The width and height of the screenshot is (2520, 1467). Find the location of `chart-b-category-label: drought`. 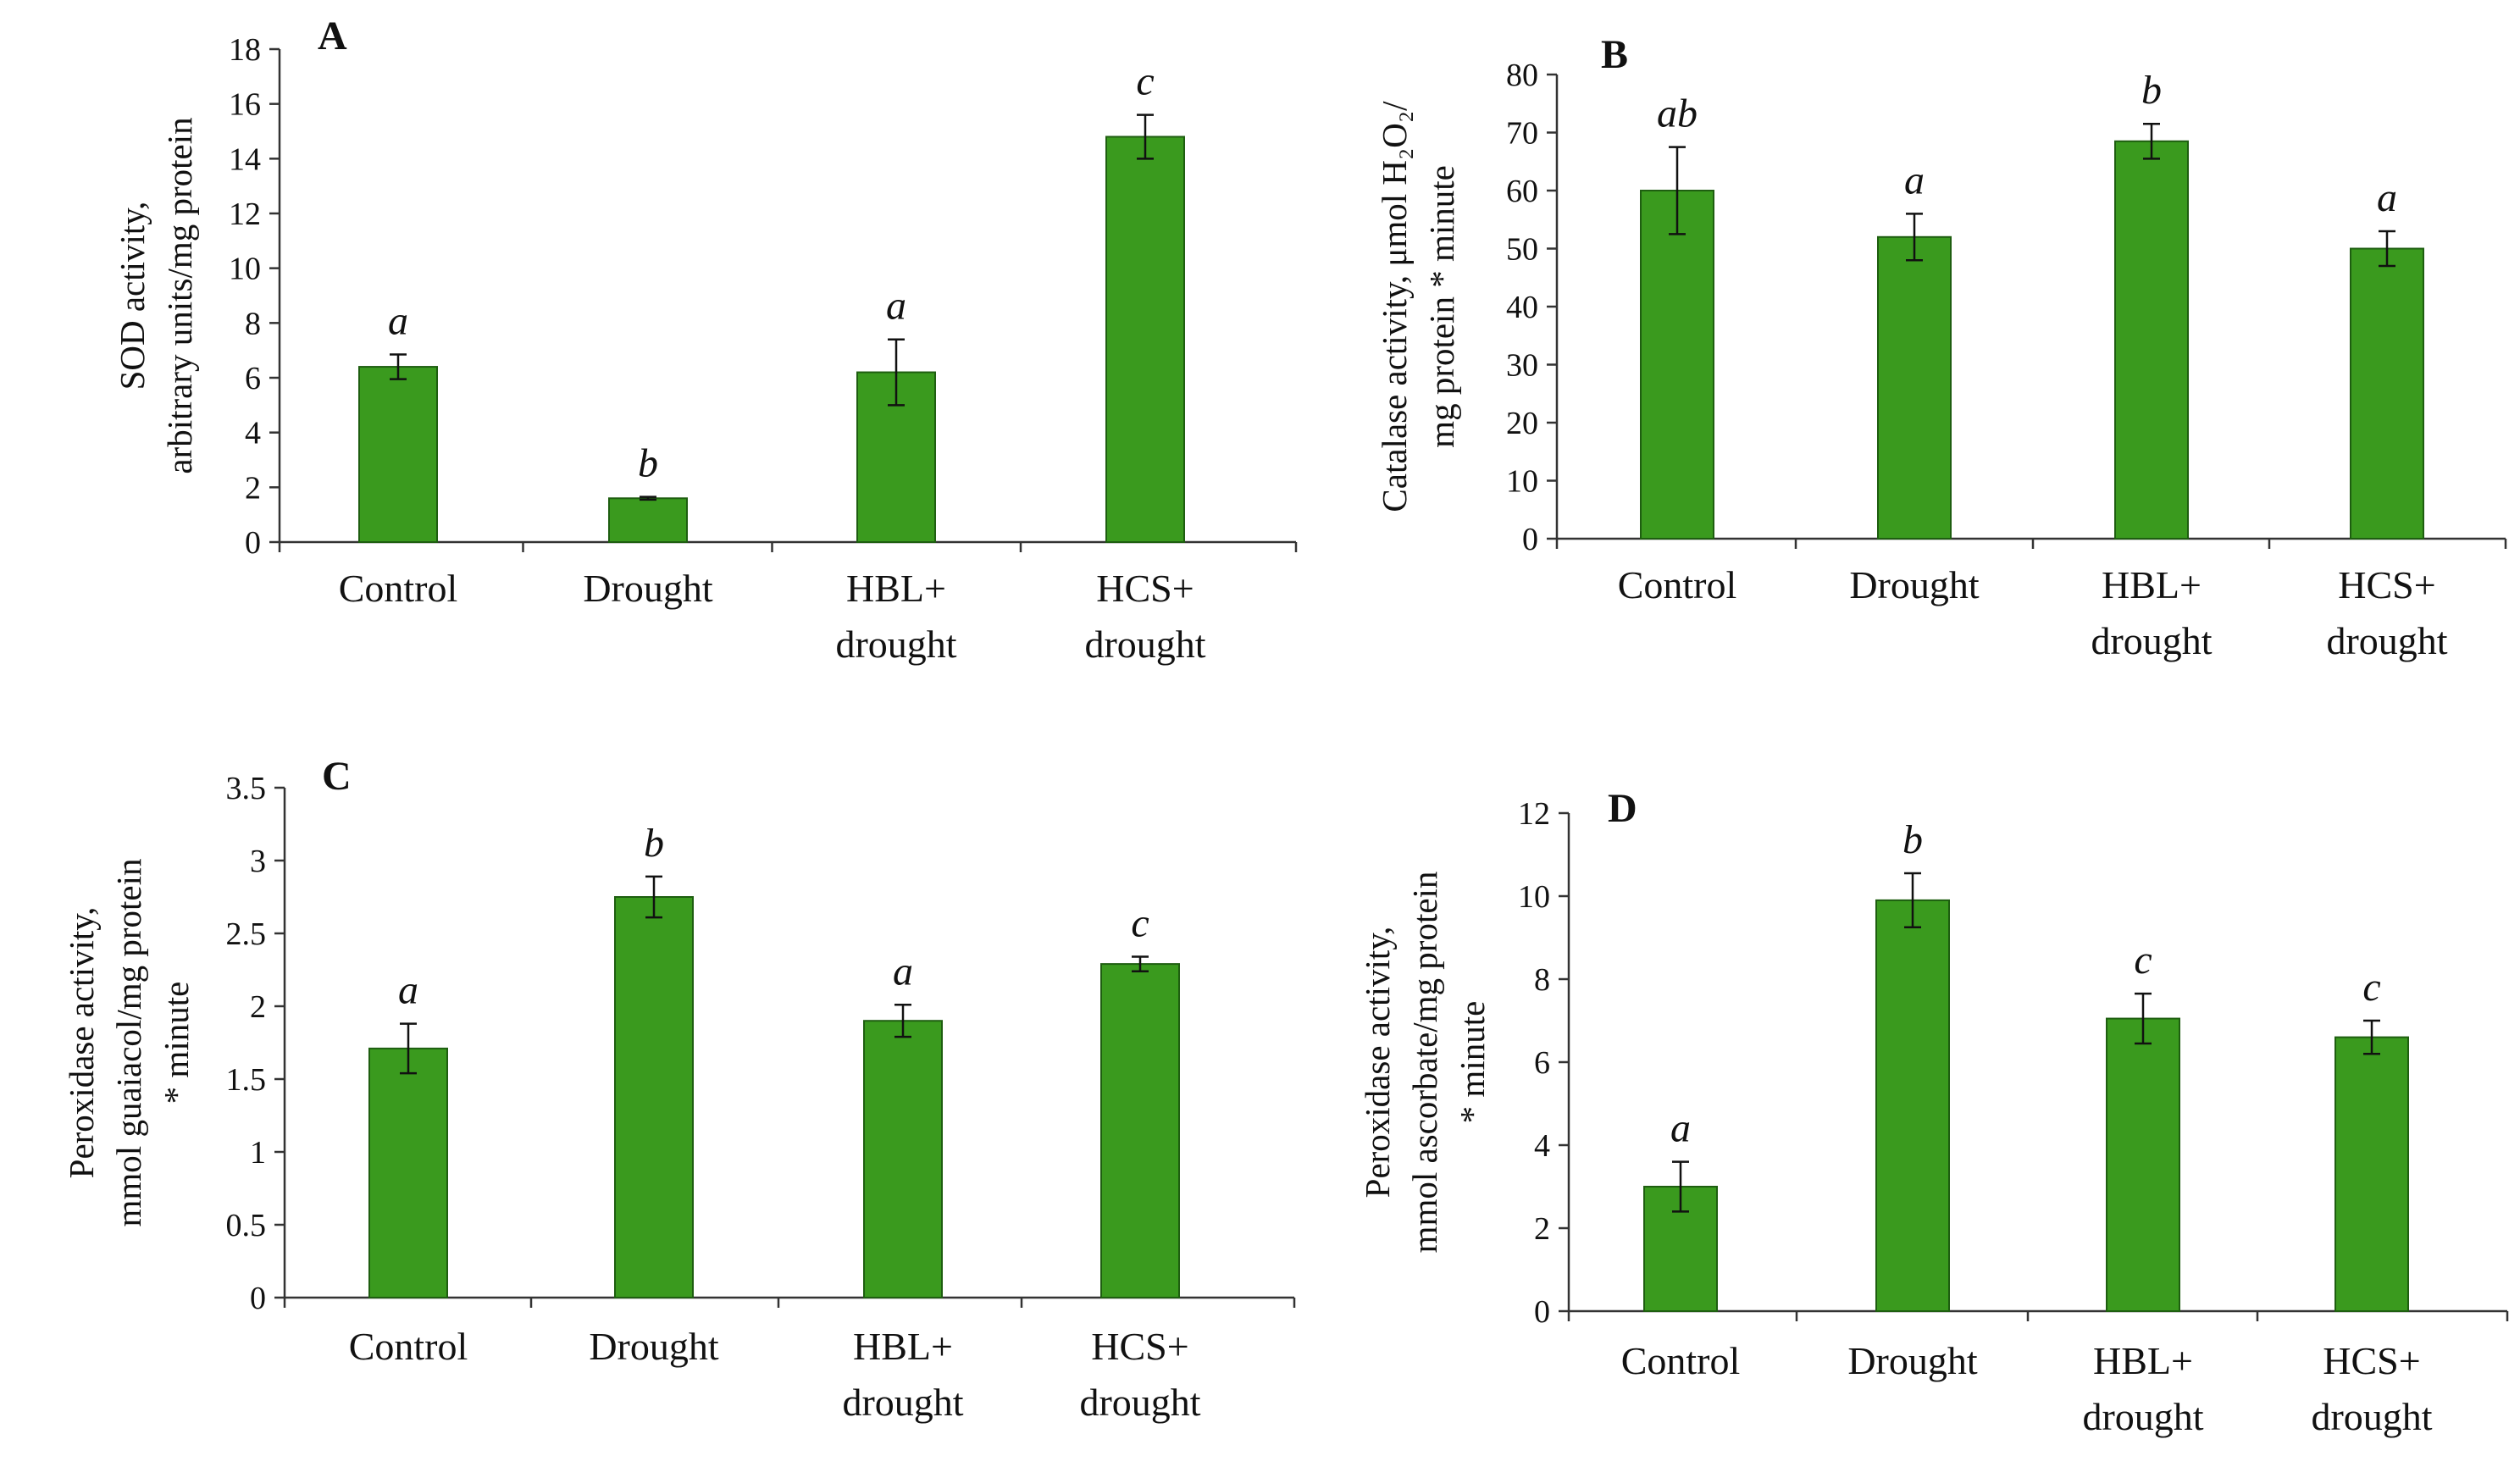

chart-b-category-label: drought is located at coordinates (2386, 640).